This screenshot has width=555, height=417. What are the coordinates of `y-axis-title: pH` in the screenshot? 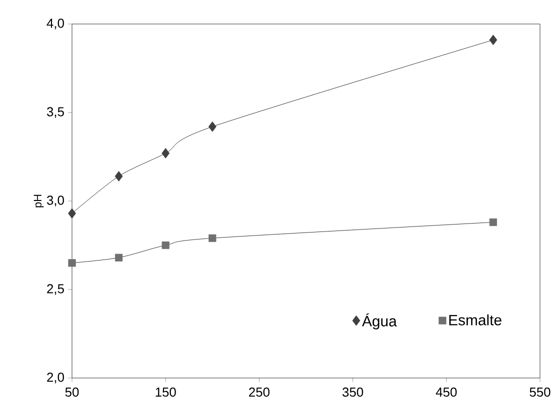 It's located at (39, 201).